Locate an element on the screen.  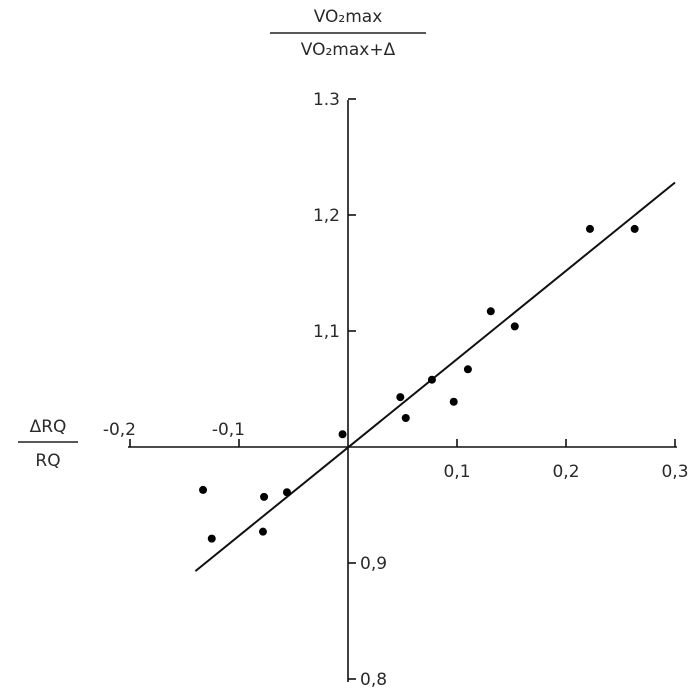
x-tick-label: 0,3 is located at coordinates (674, 472).